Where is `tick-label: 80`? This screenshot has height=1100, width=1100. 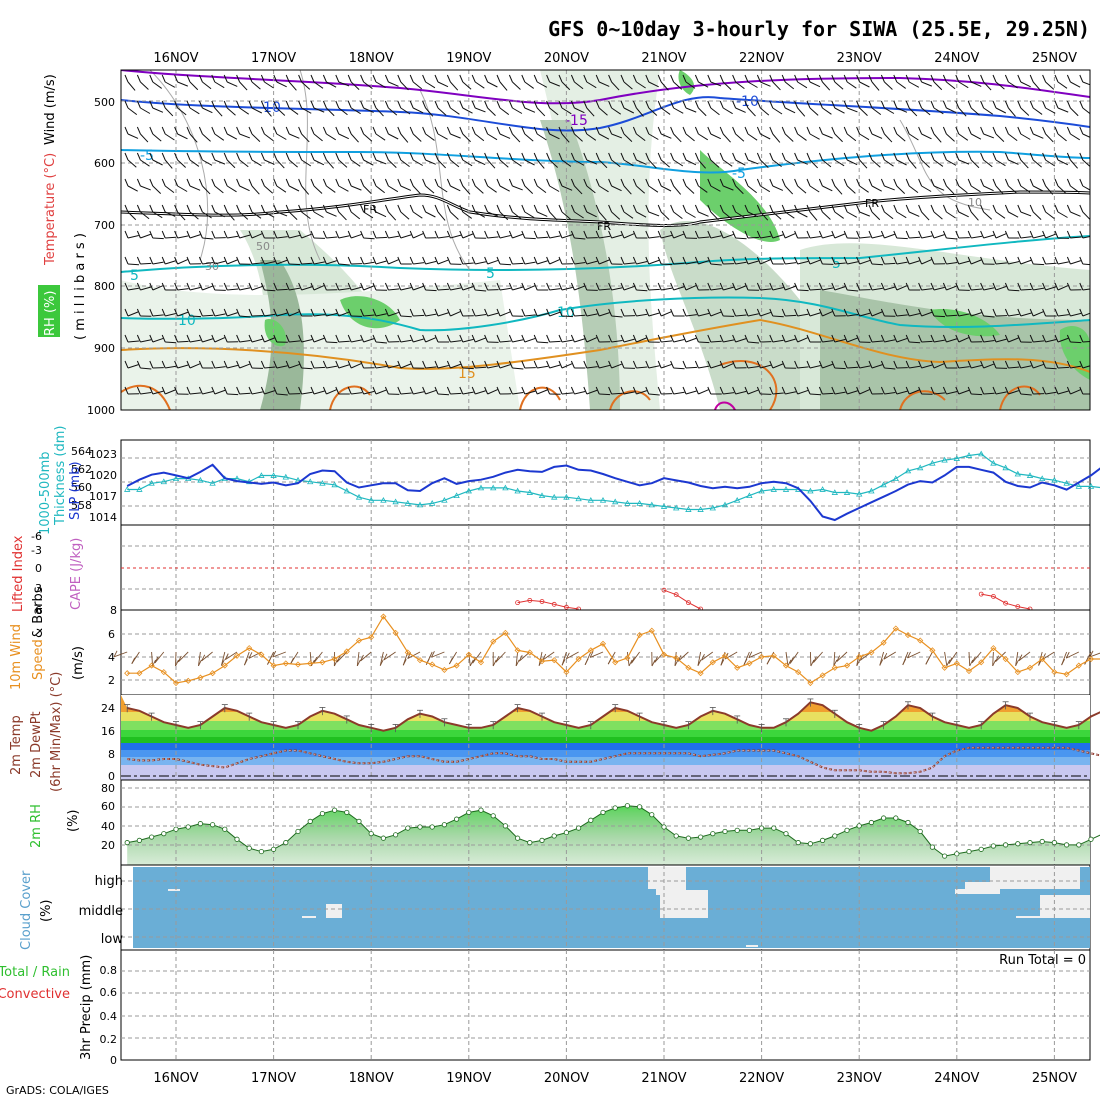
tick-label: 80 is located at coordinates (108, 788).